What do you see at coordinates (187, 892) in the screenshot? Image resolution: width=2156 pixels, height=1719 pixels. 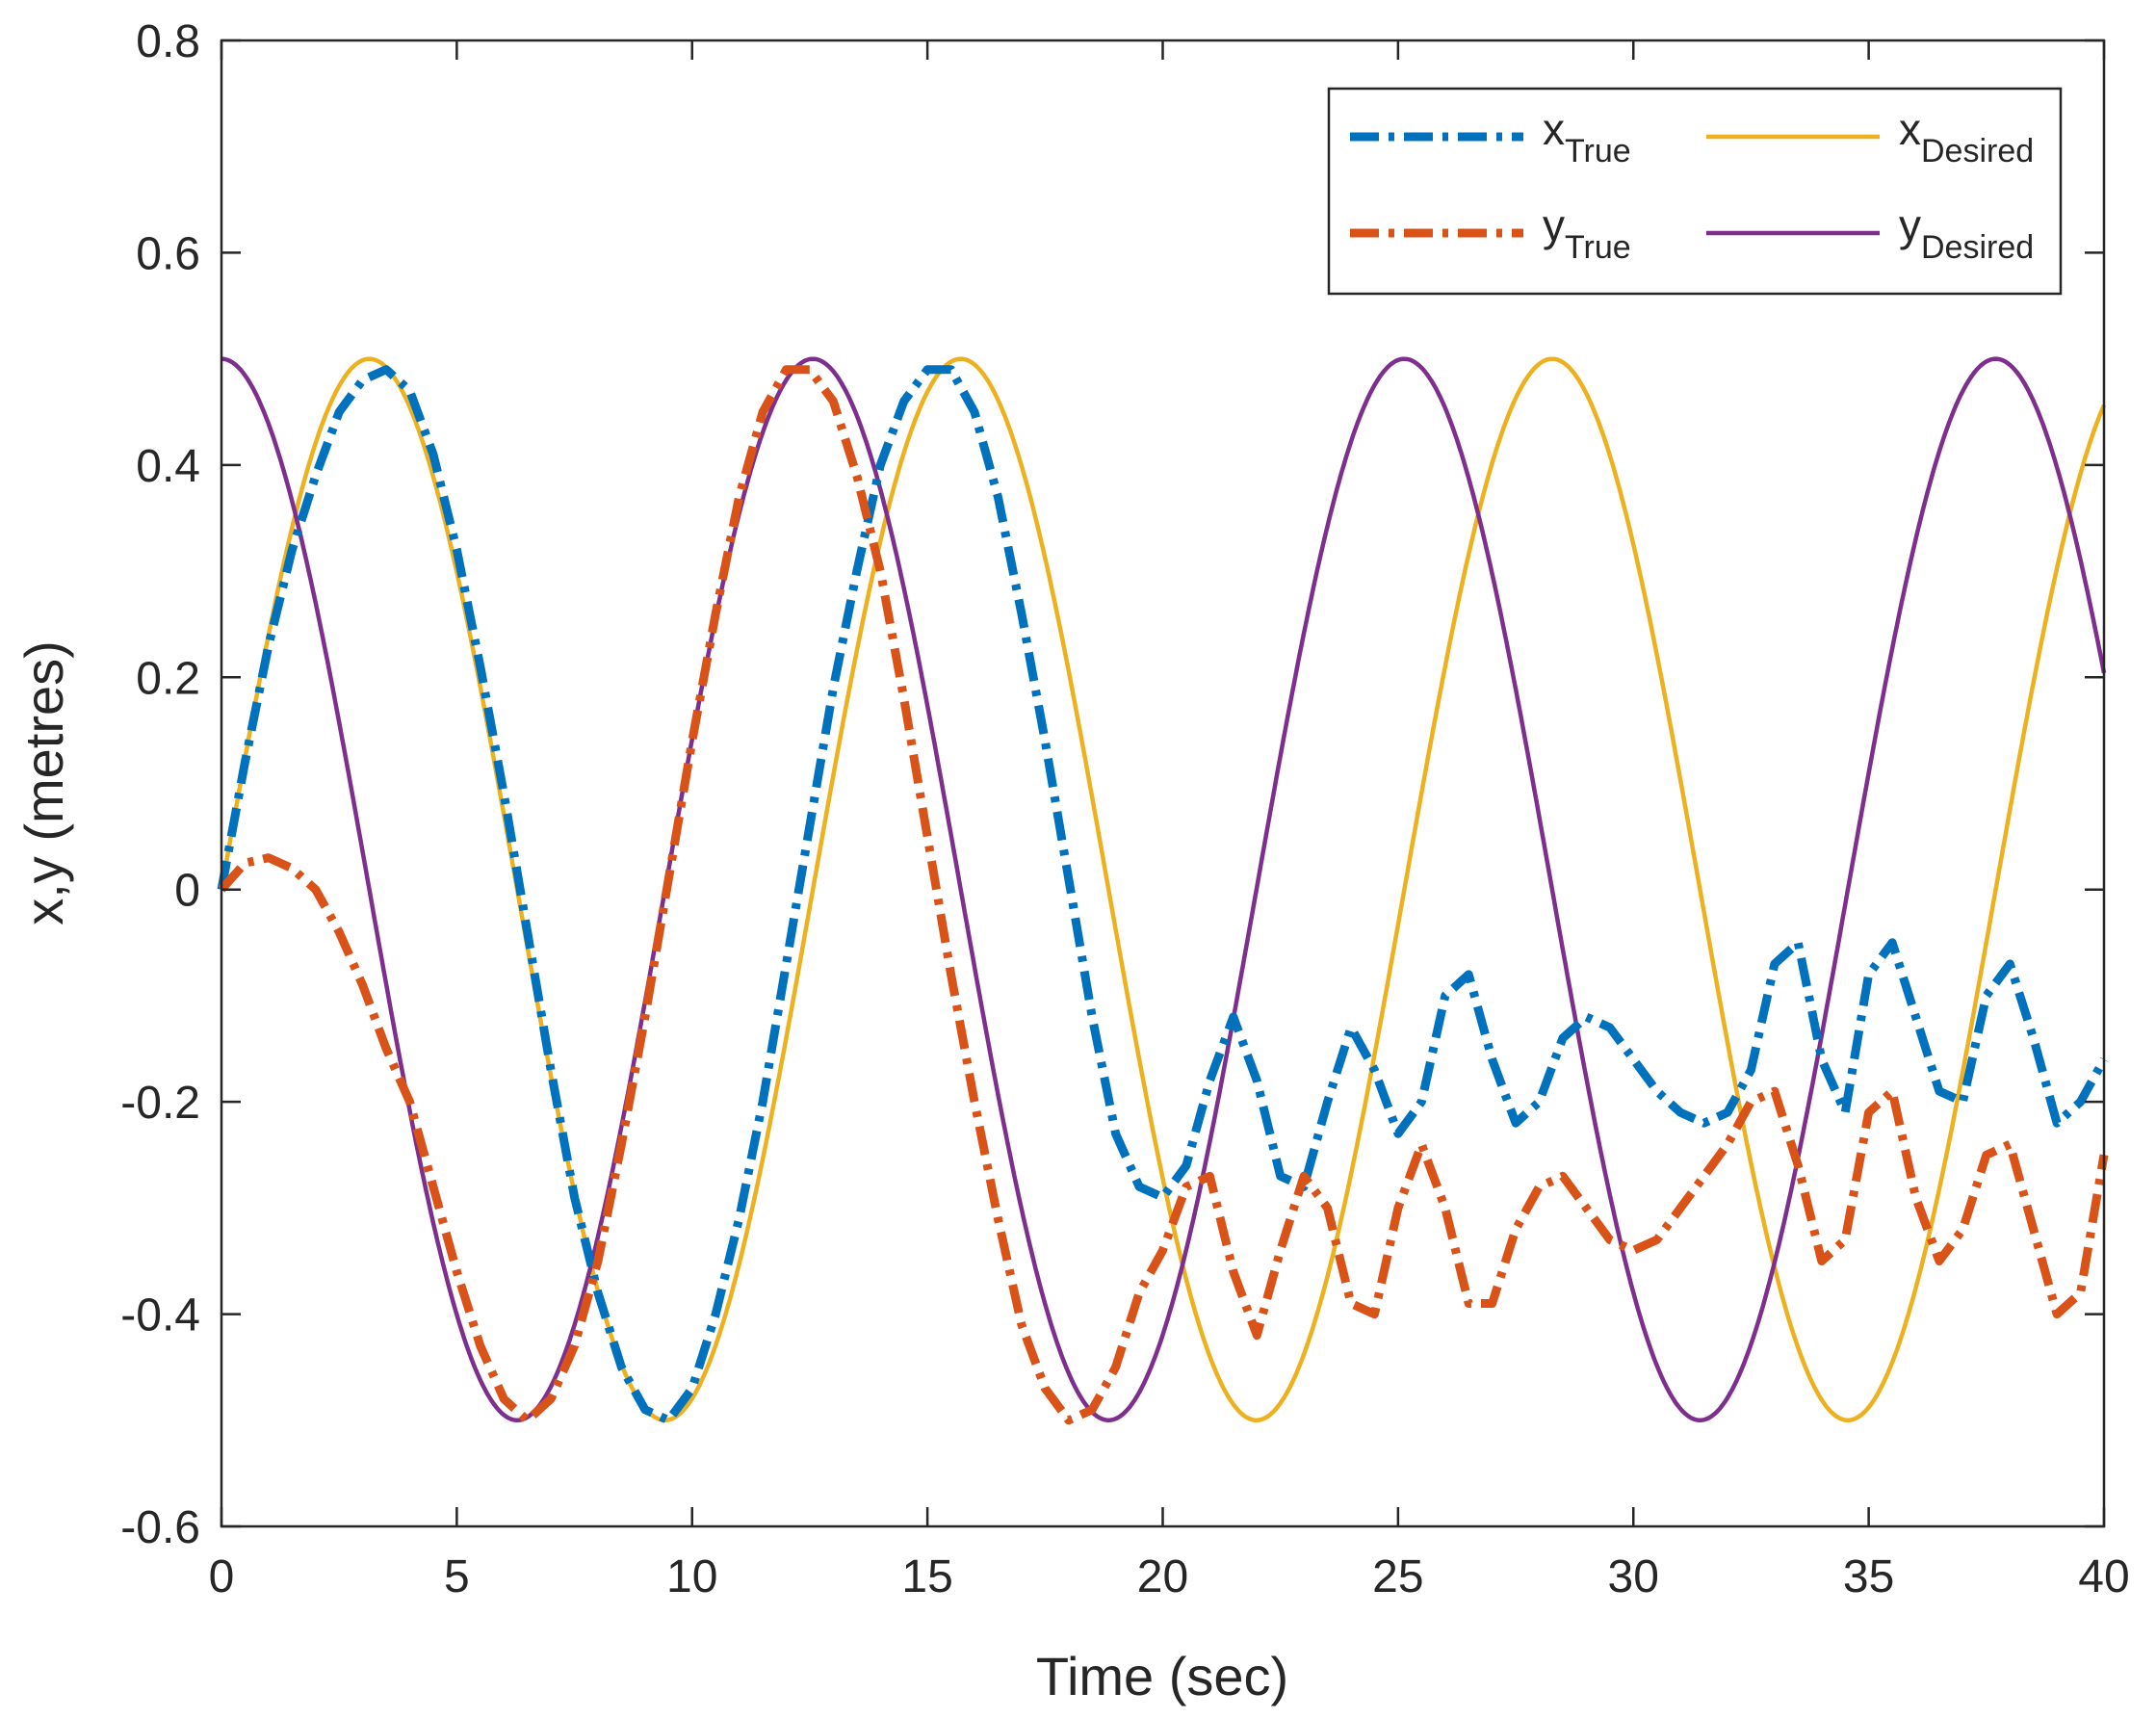 I see `y-tick-label: 0` at bounding box center [187, 892].